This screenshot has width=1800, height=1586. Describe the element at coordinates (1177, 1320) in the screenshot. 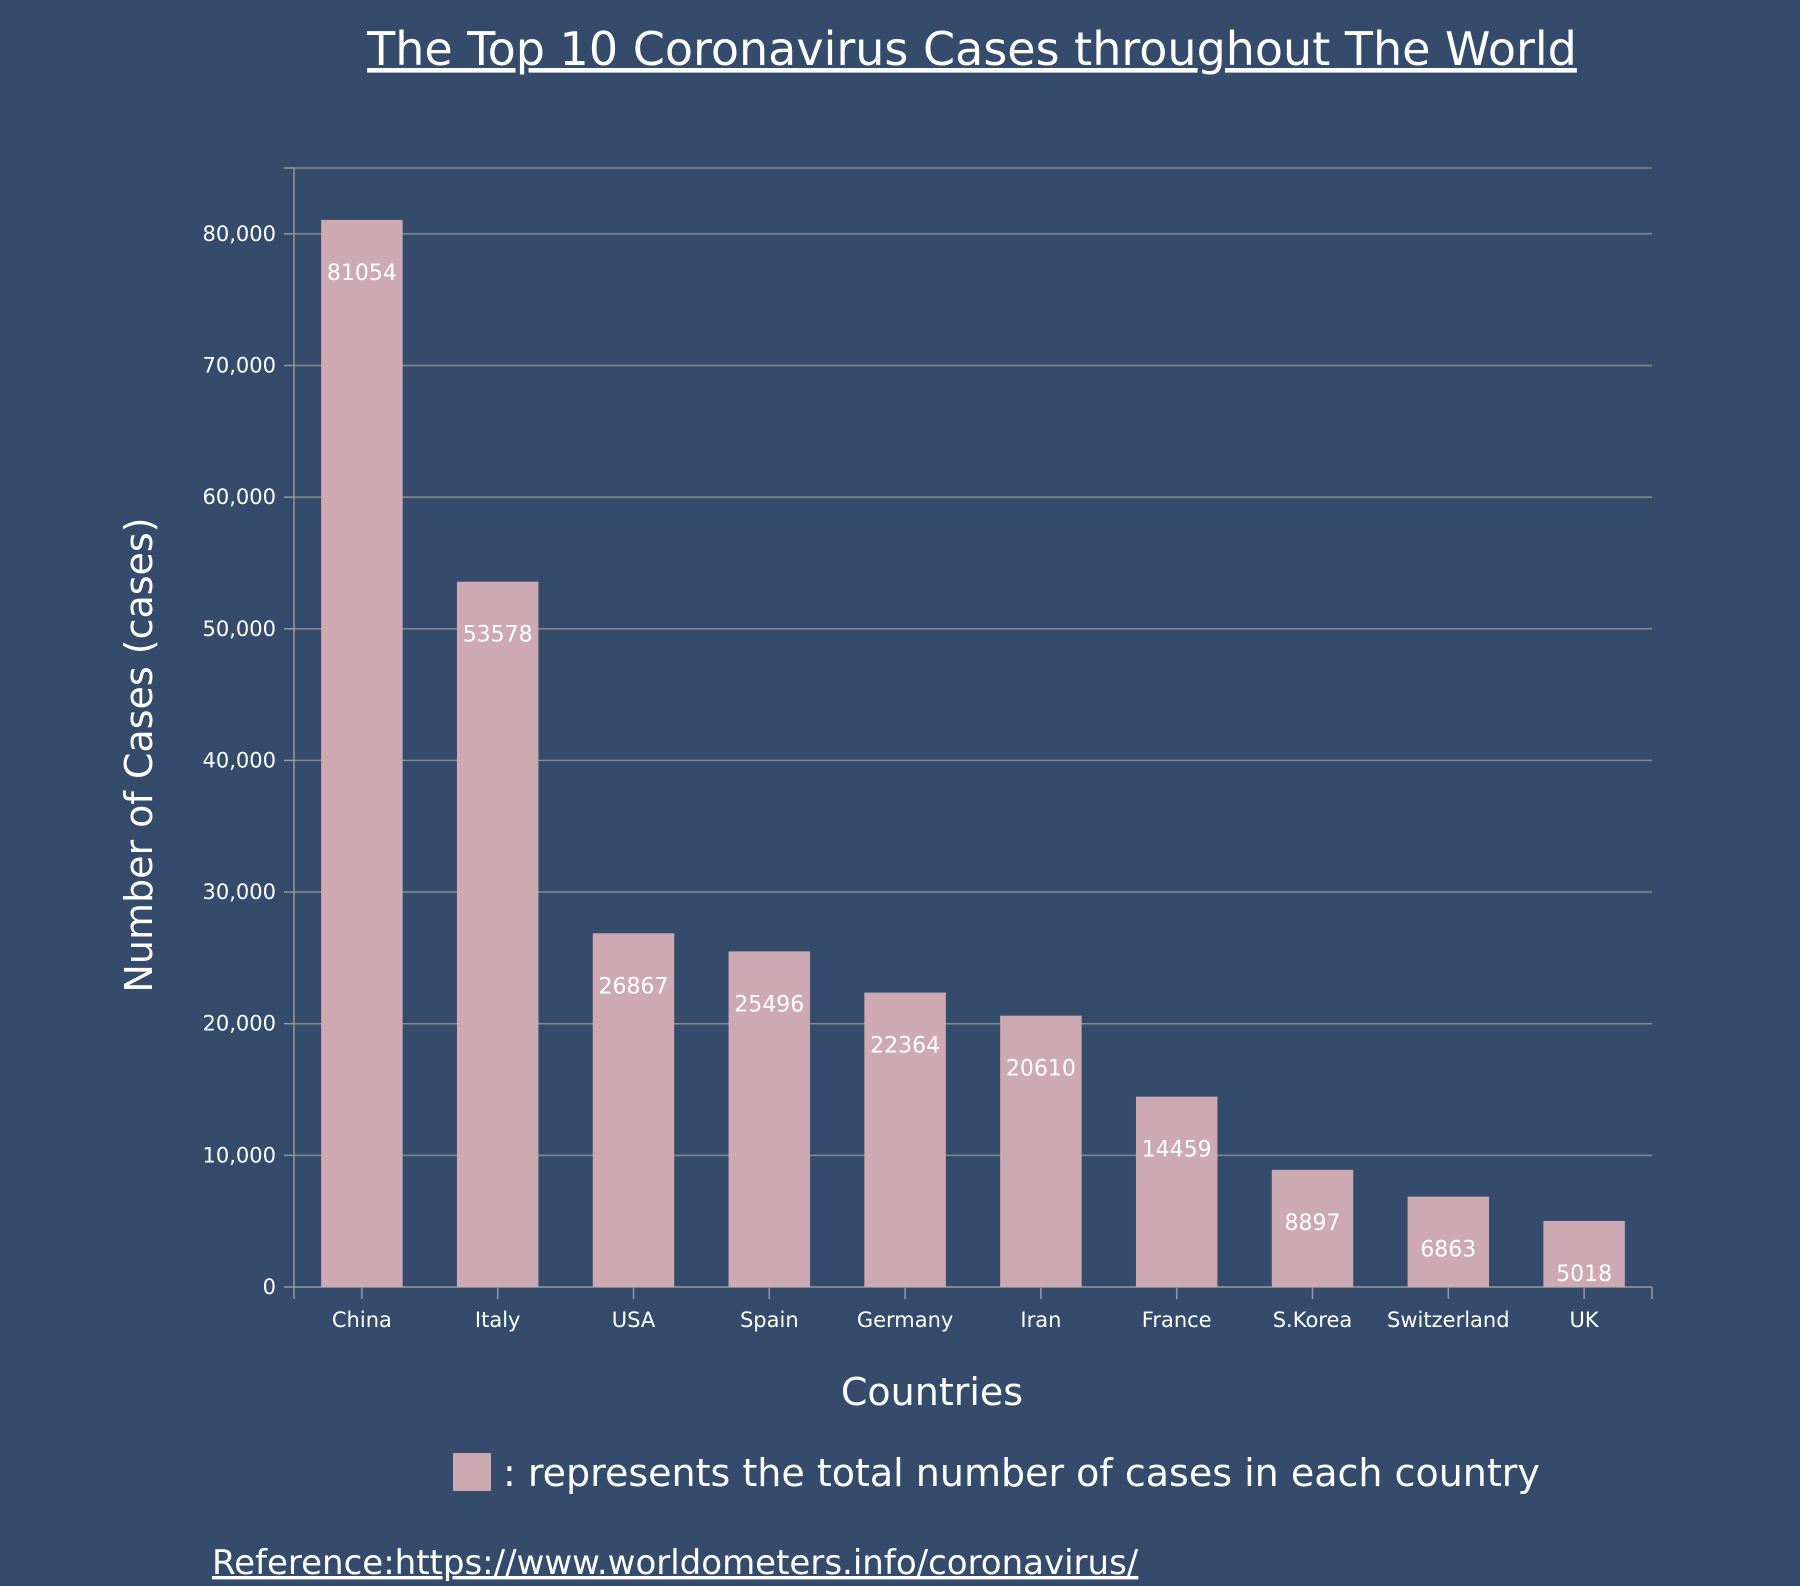

I see `x-tick-label: France` at that location.